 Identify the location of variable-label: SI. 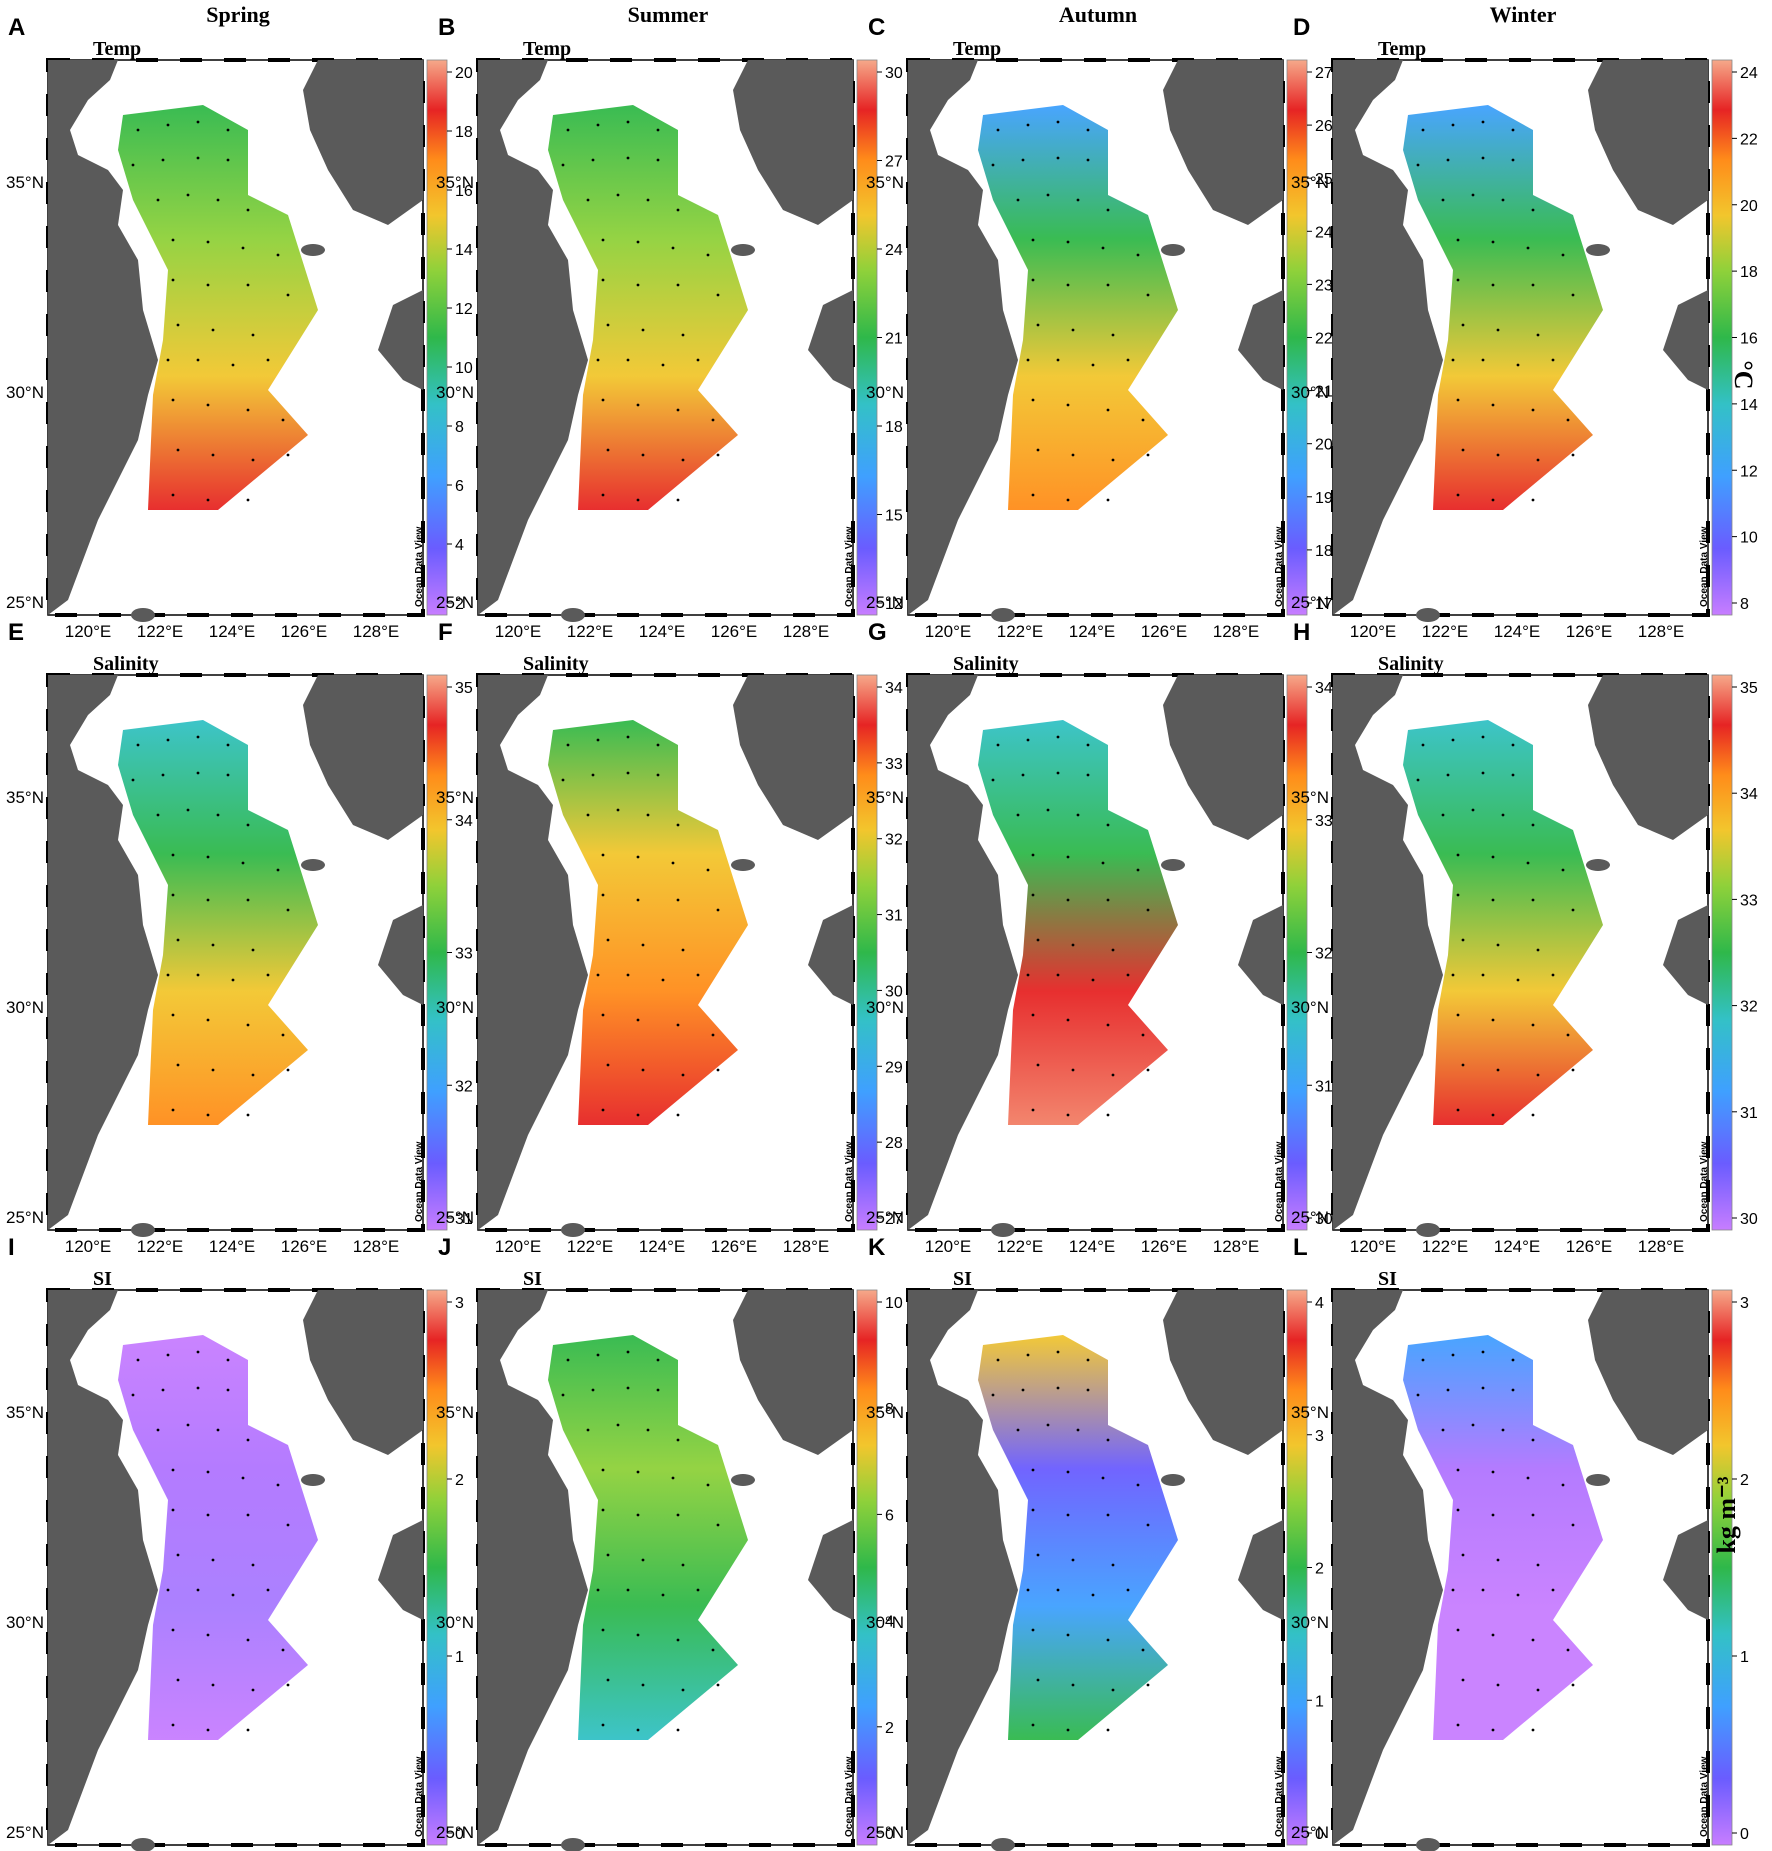
(1387, 1279).